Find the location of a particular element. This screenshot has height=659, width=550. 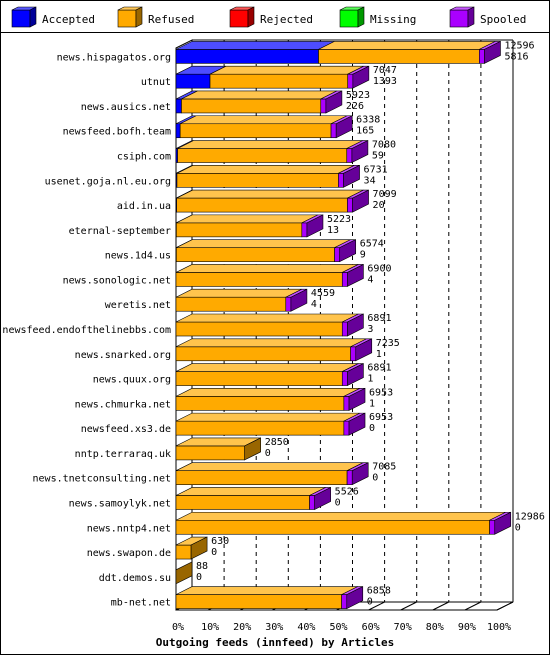

category-label: utnut is located at coordinates (156, 82).